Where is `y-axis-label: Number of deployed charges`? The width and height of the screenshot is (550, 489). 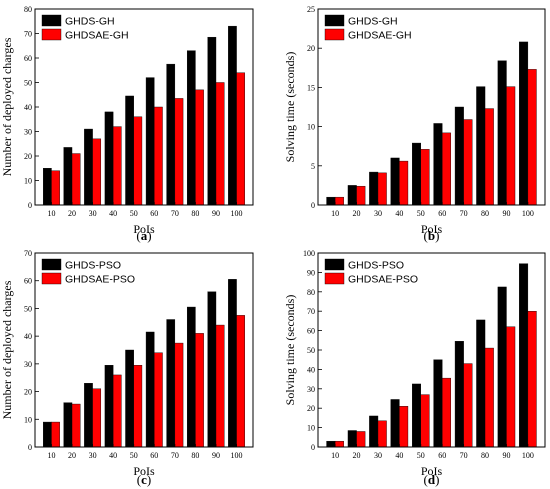
y-axis-label: Number of deployed charges is located at coordinates (7, 106).